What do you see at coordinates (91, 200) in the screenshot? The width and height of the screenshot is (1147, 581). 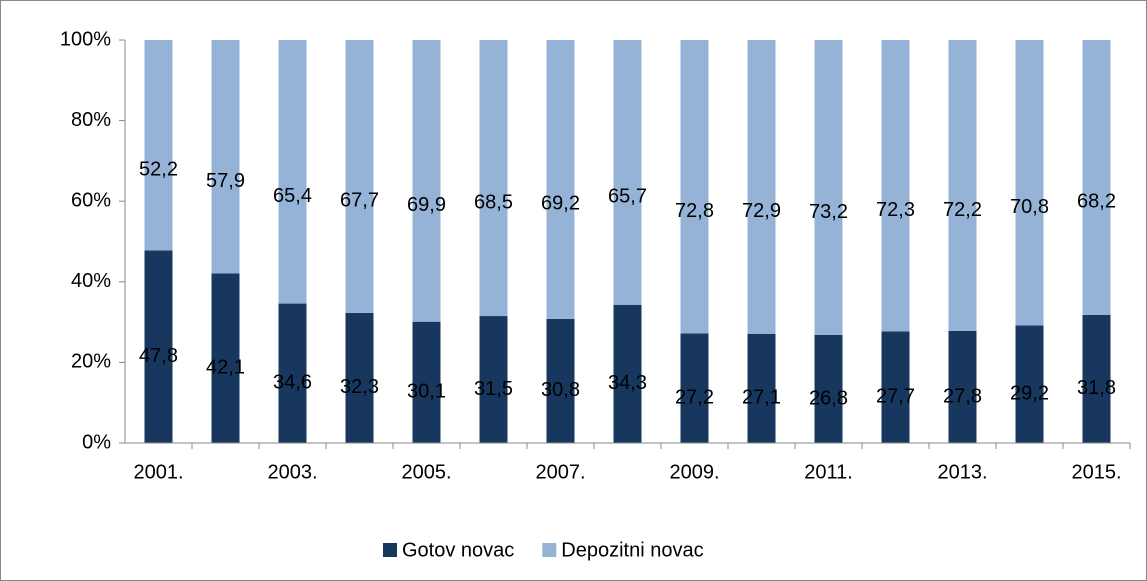 I see `y-tick-label: 60%` at bounding box center [91, 200].